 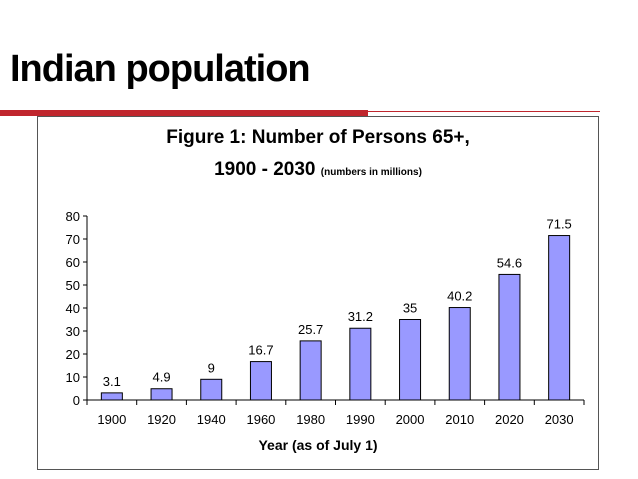 I want to click on data-label: 3.1, so click(x=112, y=381).